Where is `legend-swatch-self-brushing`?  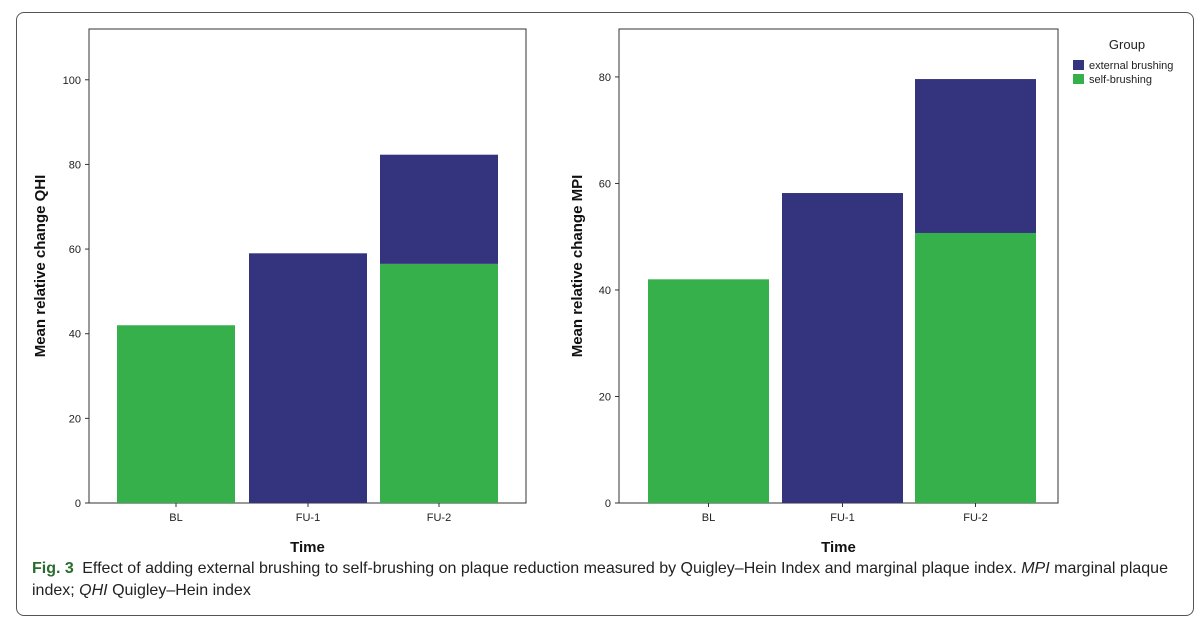
legend-swatch-self-brushing is located at coordinates (1078, 79).